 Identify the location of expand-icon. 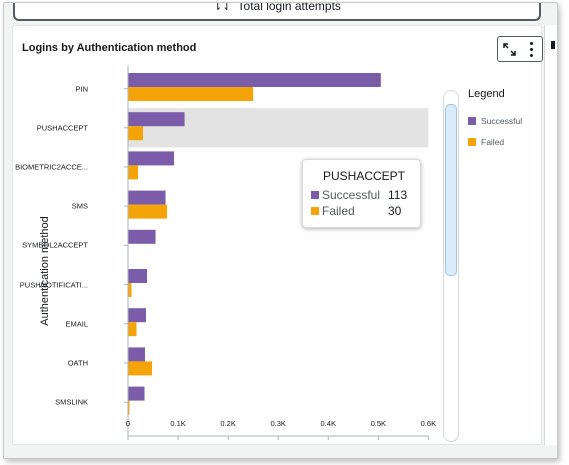
(509, 49).